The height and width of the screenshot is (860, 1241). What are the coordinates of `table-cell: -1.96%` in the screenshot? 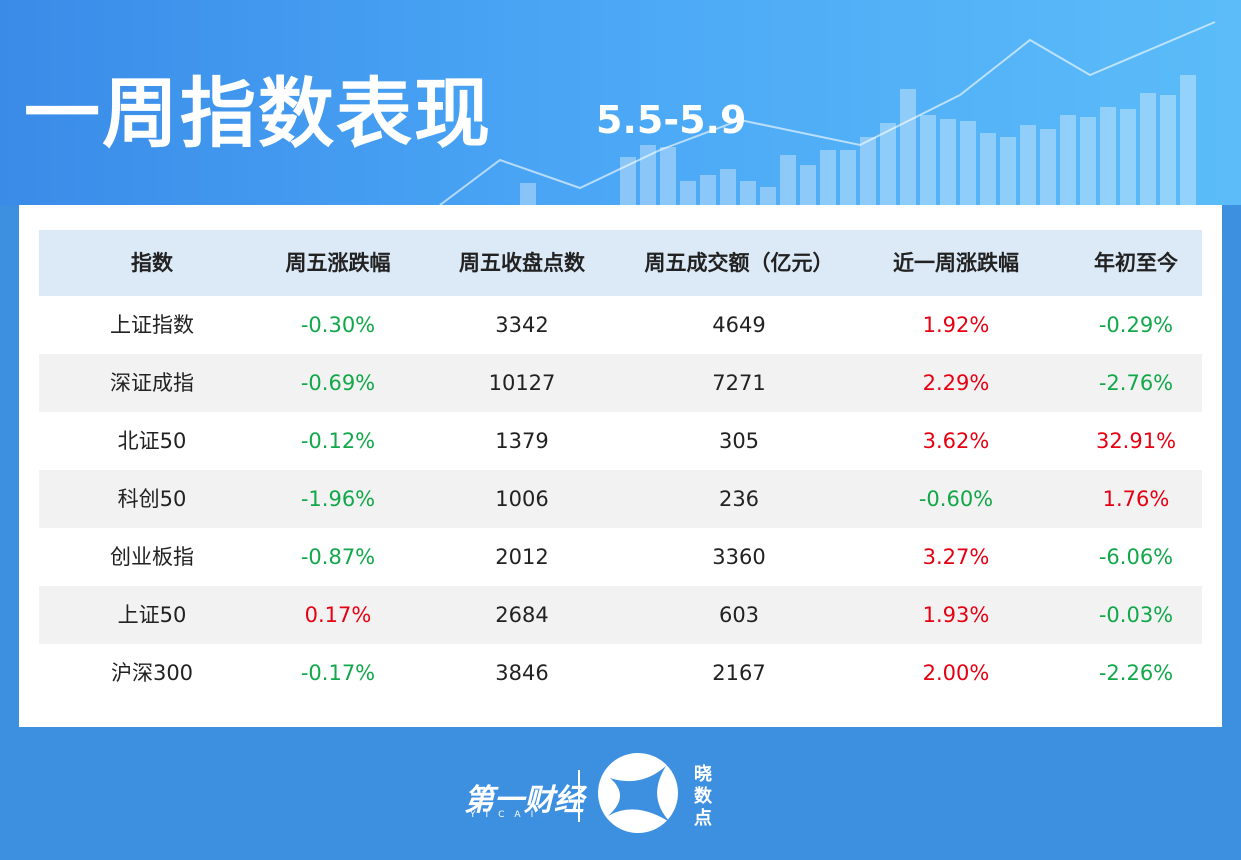 It's located at (338, 499).